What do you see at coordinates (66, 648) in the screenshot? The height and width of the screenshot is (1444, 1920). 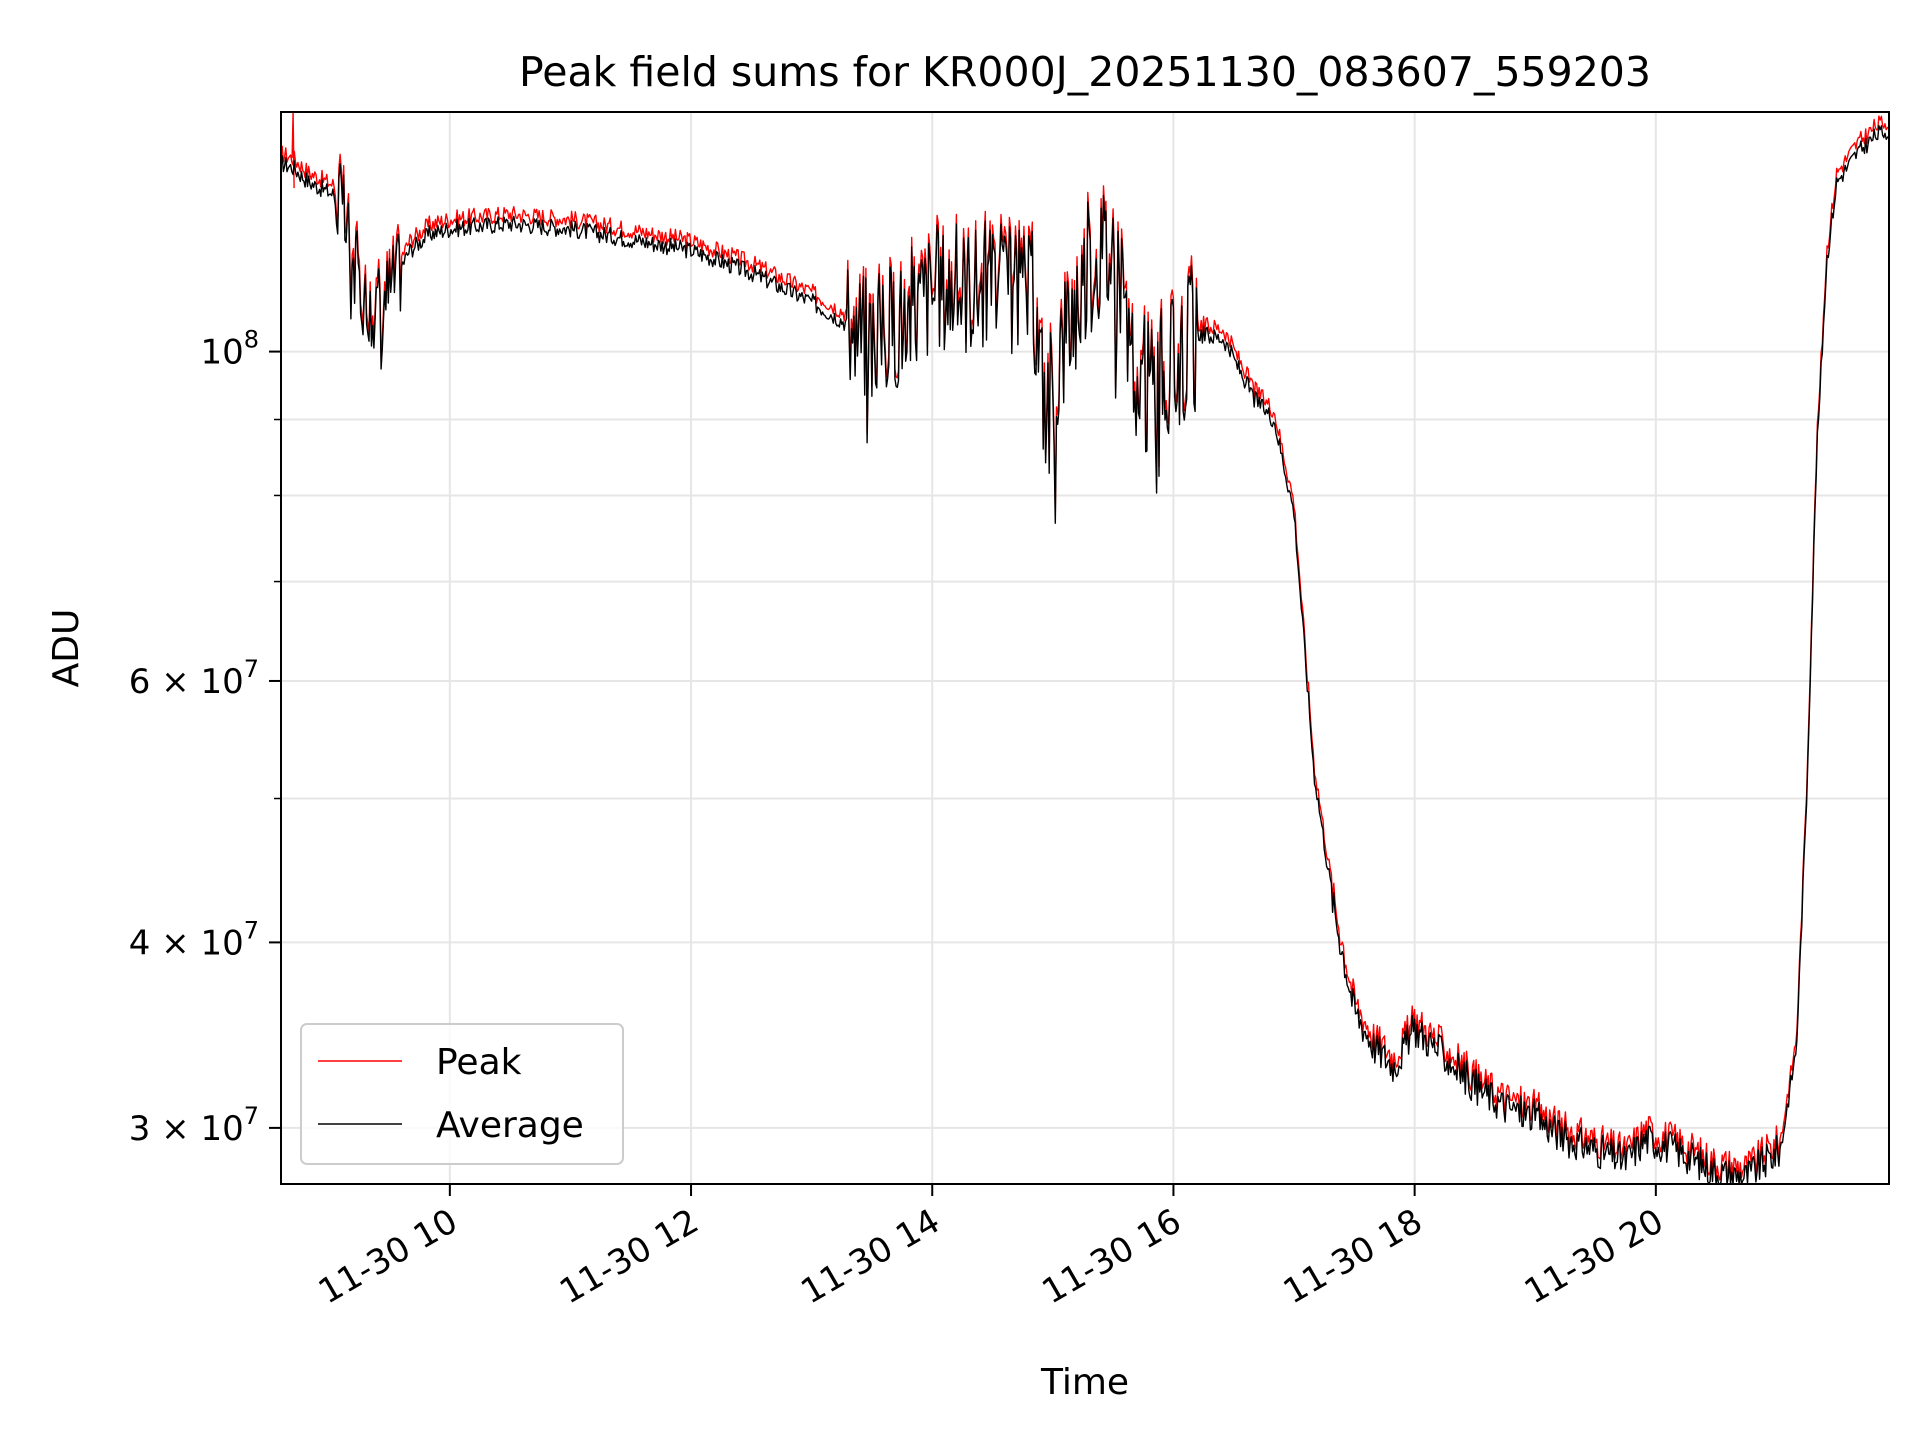 I see `y-axis-label: ADU` at bounding box center [66, 648].